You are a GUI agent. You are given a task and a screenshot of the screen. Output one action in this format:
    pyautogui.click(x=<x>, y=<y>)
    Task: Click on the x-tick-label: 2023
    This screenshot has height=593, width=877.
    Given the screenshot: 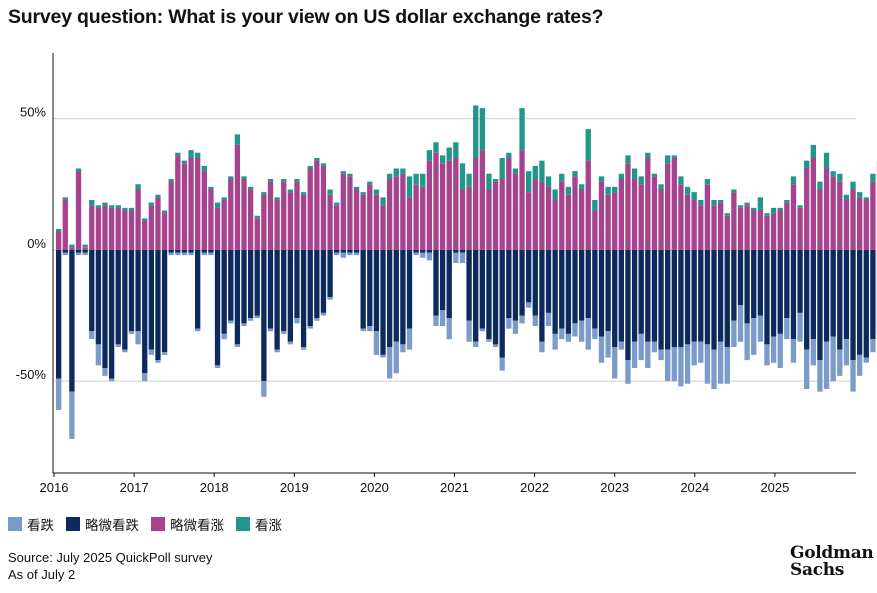 What is the action you would take?
    pyautogui.click(x=614, y=487)
    